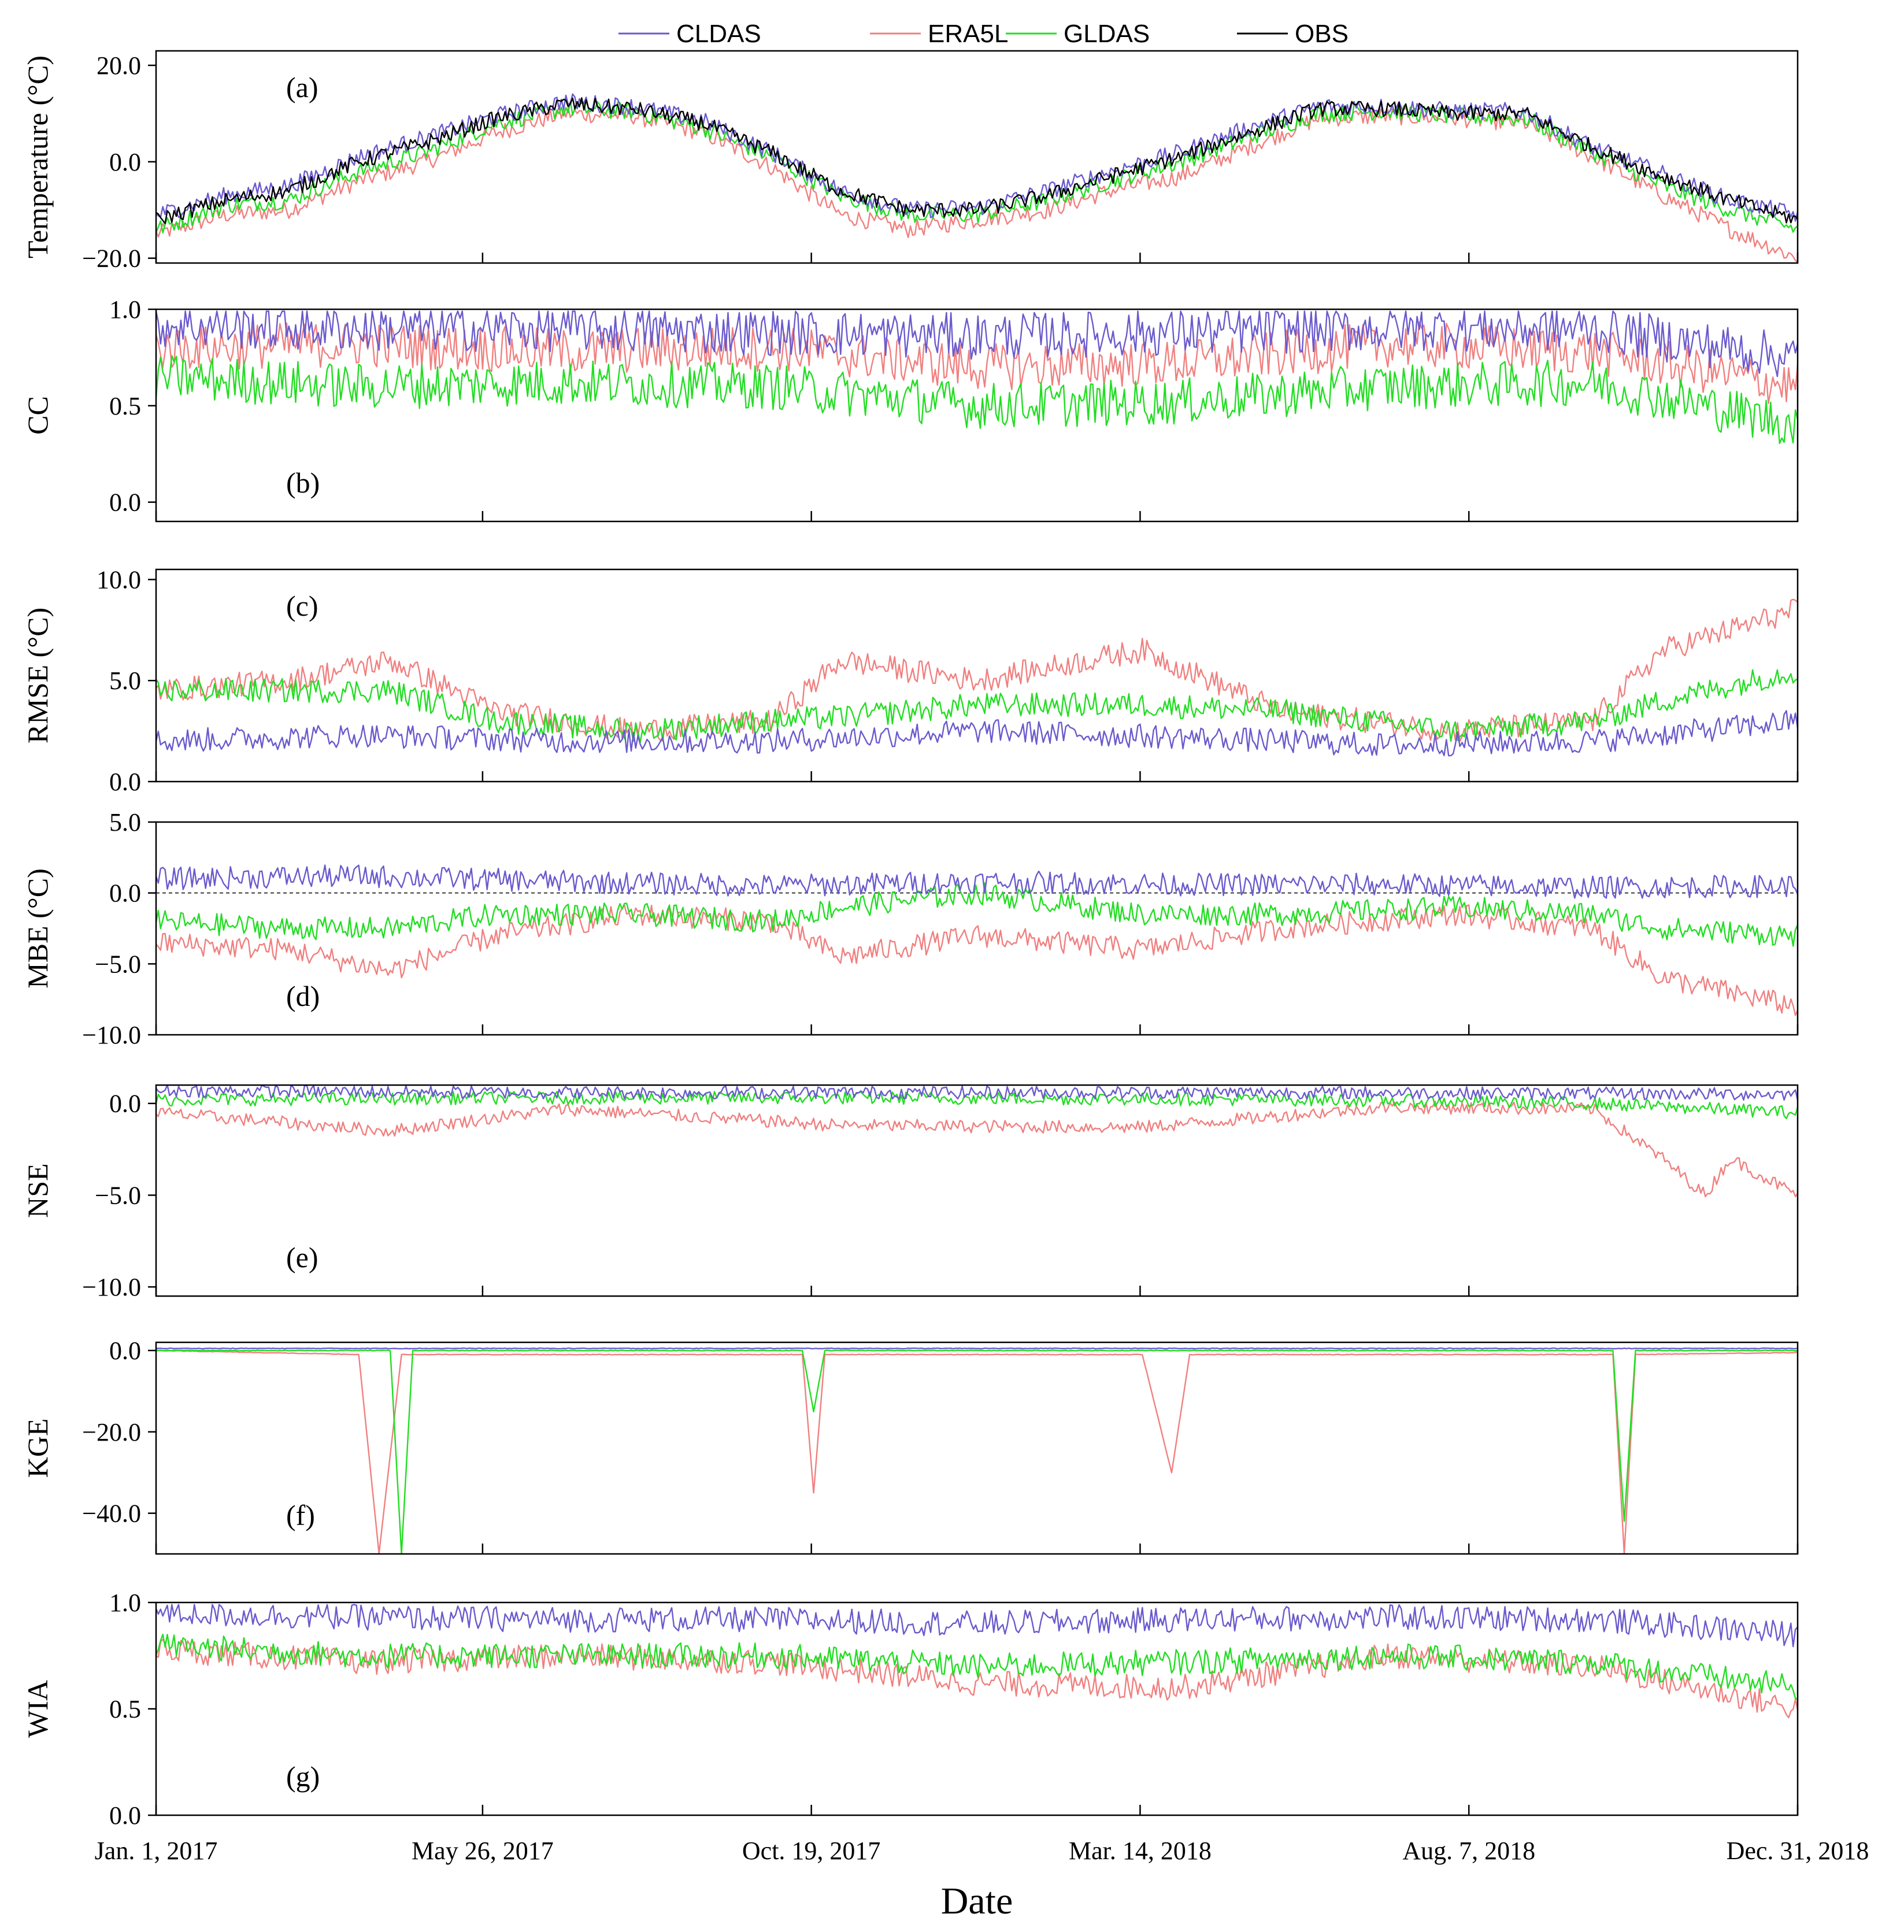  What do you see at coordinates (111, 1514) in the screenshot?
I see `ytick-label-f-2: −40.0` at bounding box center [111, 1514].